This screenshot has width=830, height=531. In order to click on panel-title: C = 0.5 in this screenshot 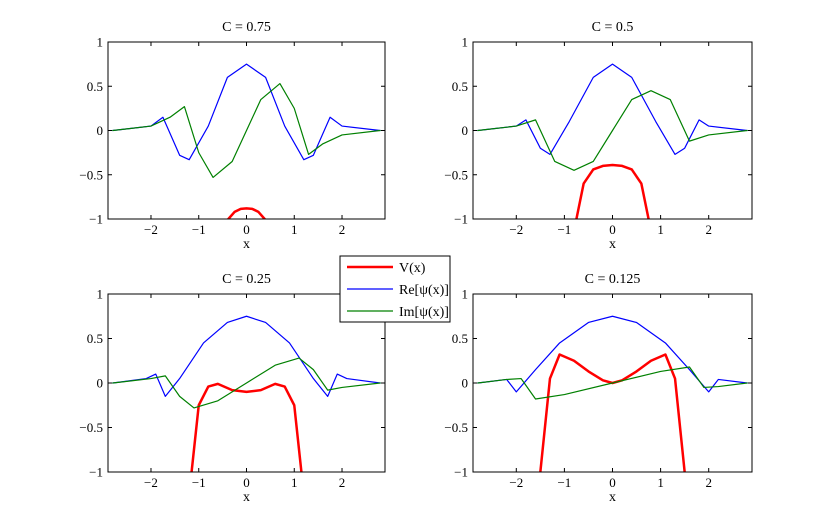, I will do `click(613, 27)`.